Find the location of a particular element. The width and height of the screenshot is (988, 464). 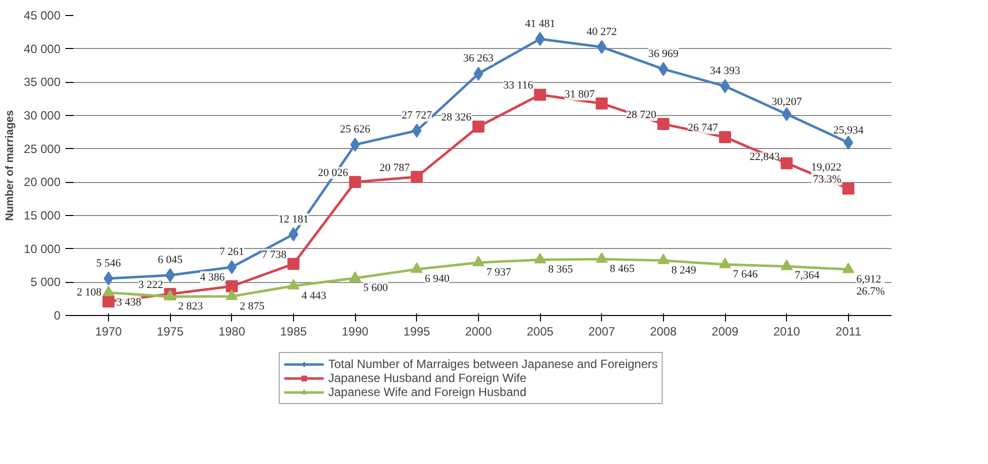

data-label: 6 045 is located at coordinates (171, 260).